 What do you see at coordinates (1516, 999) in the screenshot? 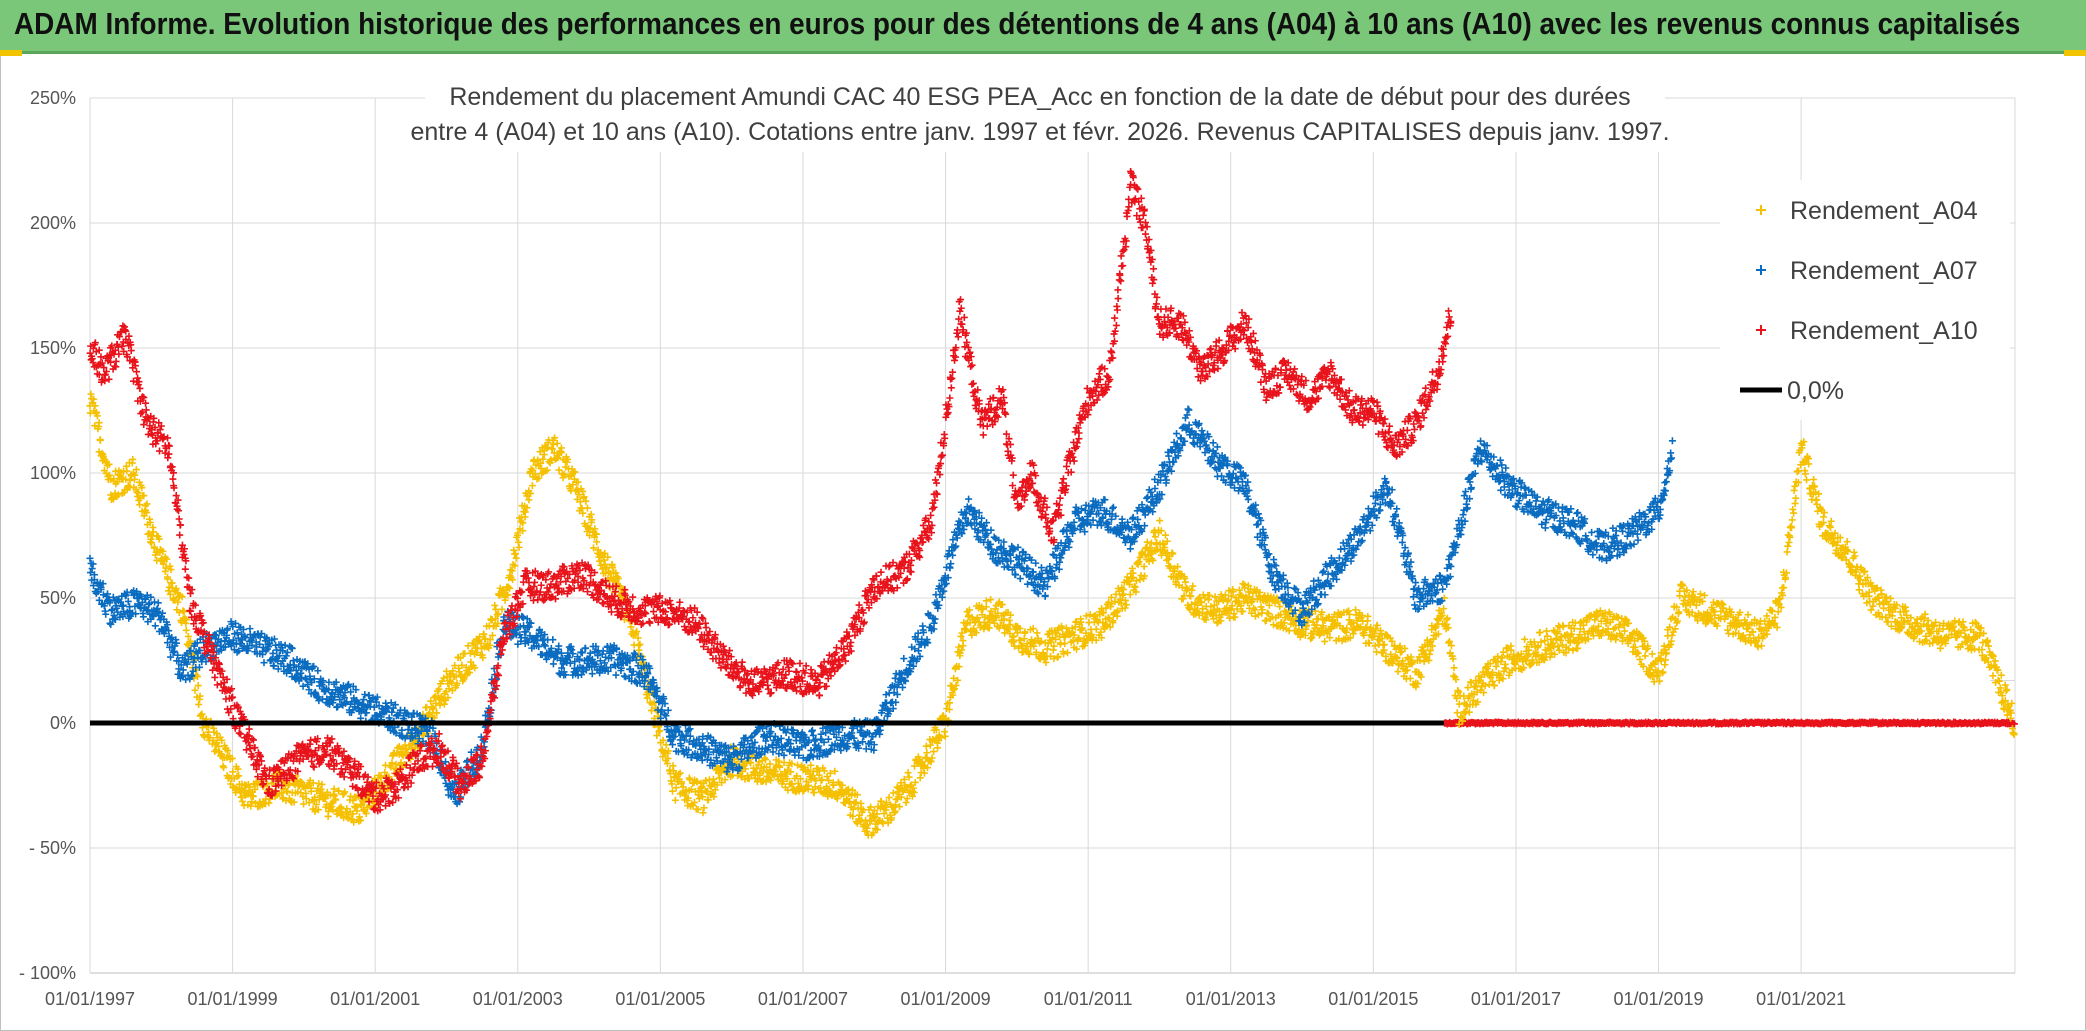
I see `x-tick-label: 01/01/2017` at bounding box center [1516, 999].